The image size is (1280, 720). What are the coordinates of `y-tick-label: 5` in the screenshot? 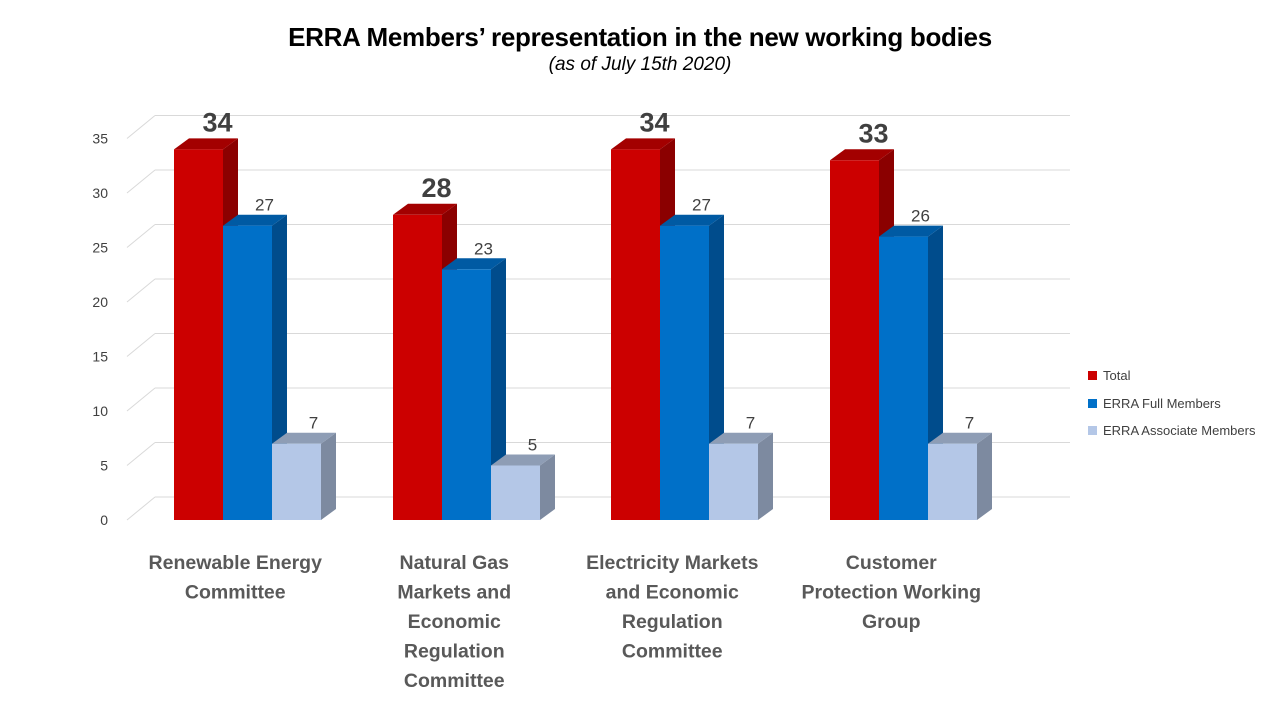 It's located at (104, 466).